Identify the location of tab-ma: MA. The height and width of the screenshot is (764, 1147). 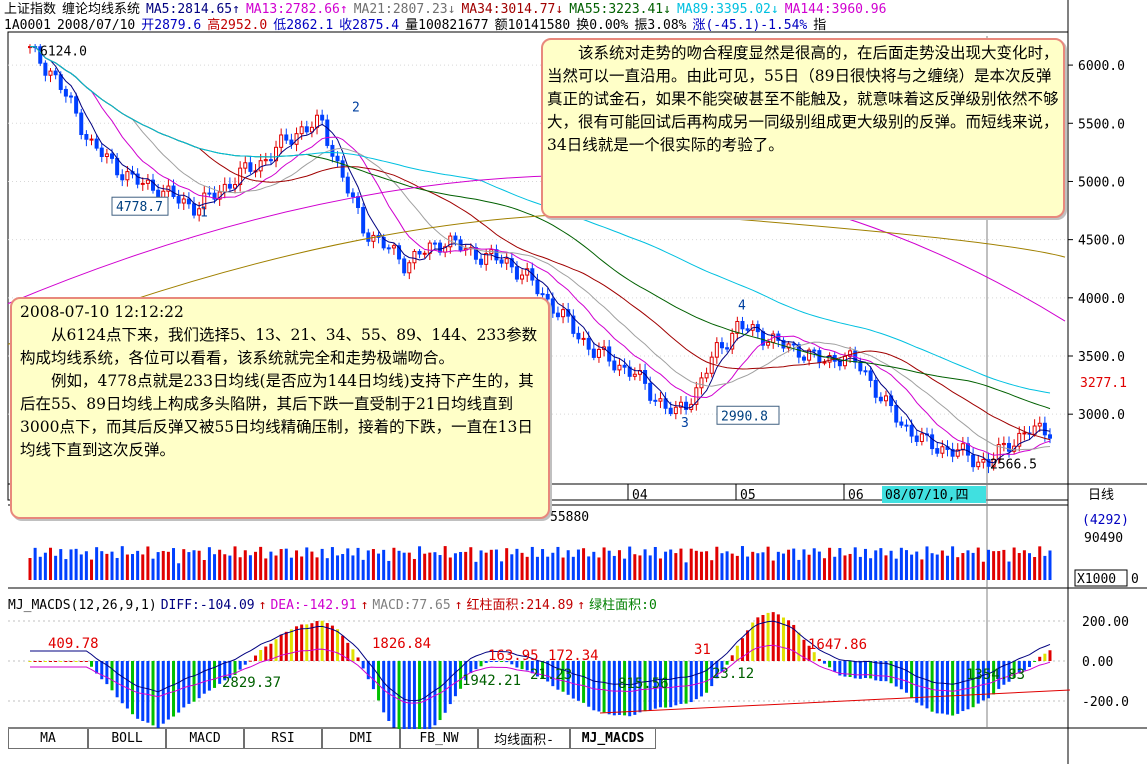
(48, 739).